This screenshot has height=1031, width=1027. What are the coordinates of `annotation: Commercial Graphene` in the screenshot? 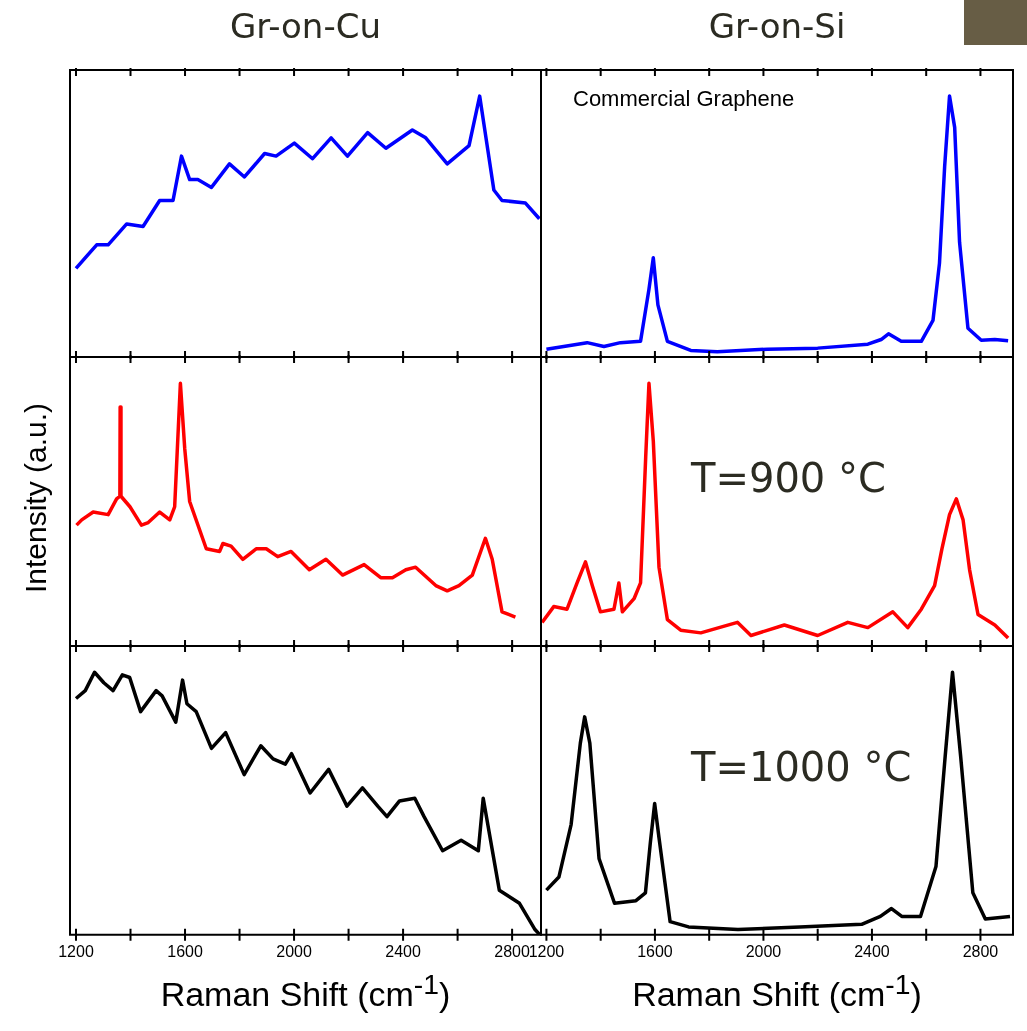 It's located at (684, 99).